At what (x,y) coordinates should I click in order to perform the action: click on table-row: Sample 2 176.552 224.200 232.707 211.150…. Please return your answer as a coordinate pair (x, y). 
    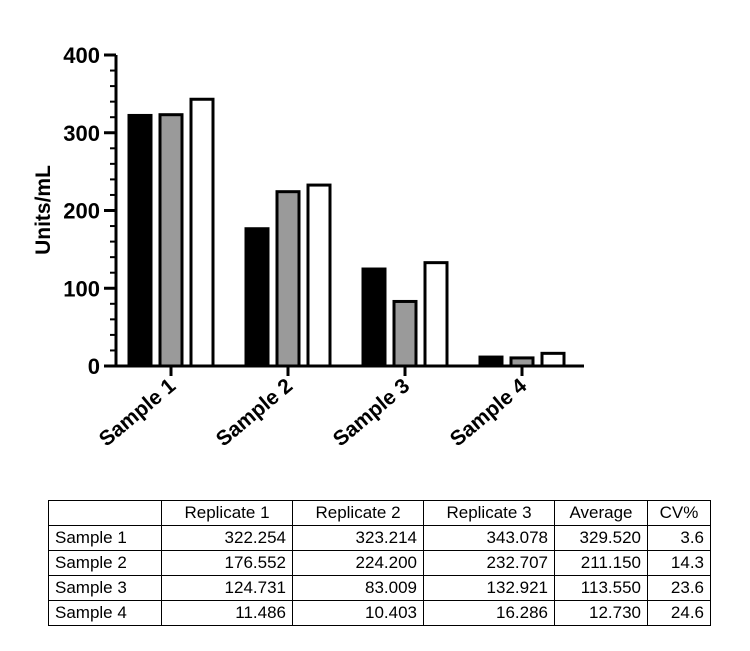
    Looking at the image, I should click on (379, 563).